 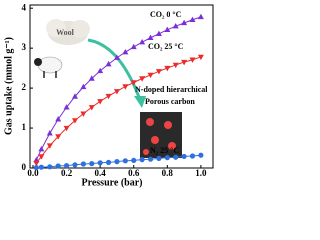 What do you see at coordinates (134, 173) in the screenshot?
I see `x-tick-label: 0.6` at bounding box center [134, 173].